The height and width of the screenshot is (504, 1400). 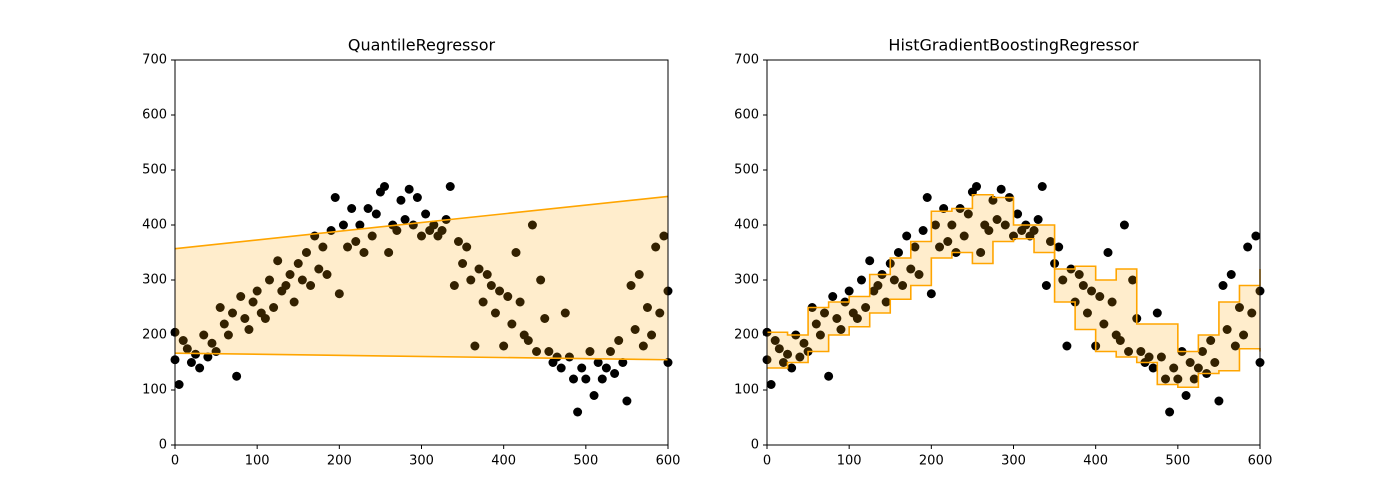 I want to click on chart-title: QuantileRegressor, so click(x=422, y=45).